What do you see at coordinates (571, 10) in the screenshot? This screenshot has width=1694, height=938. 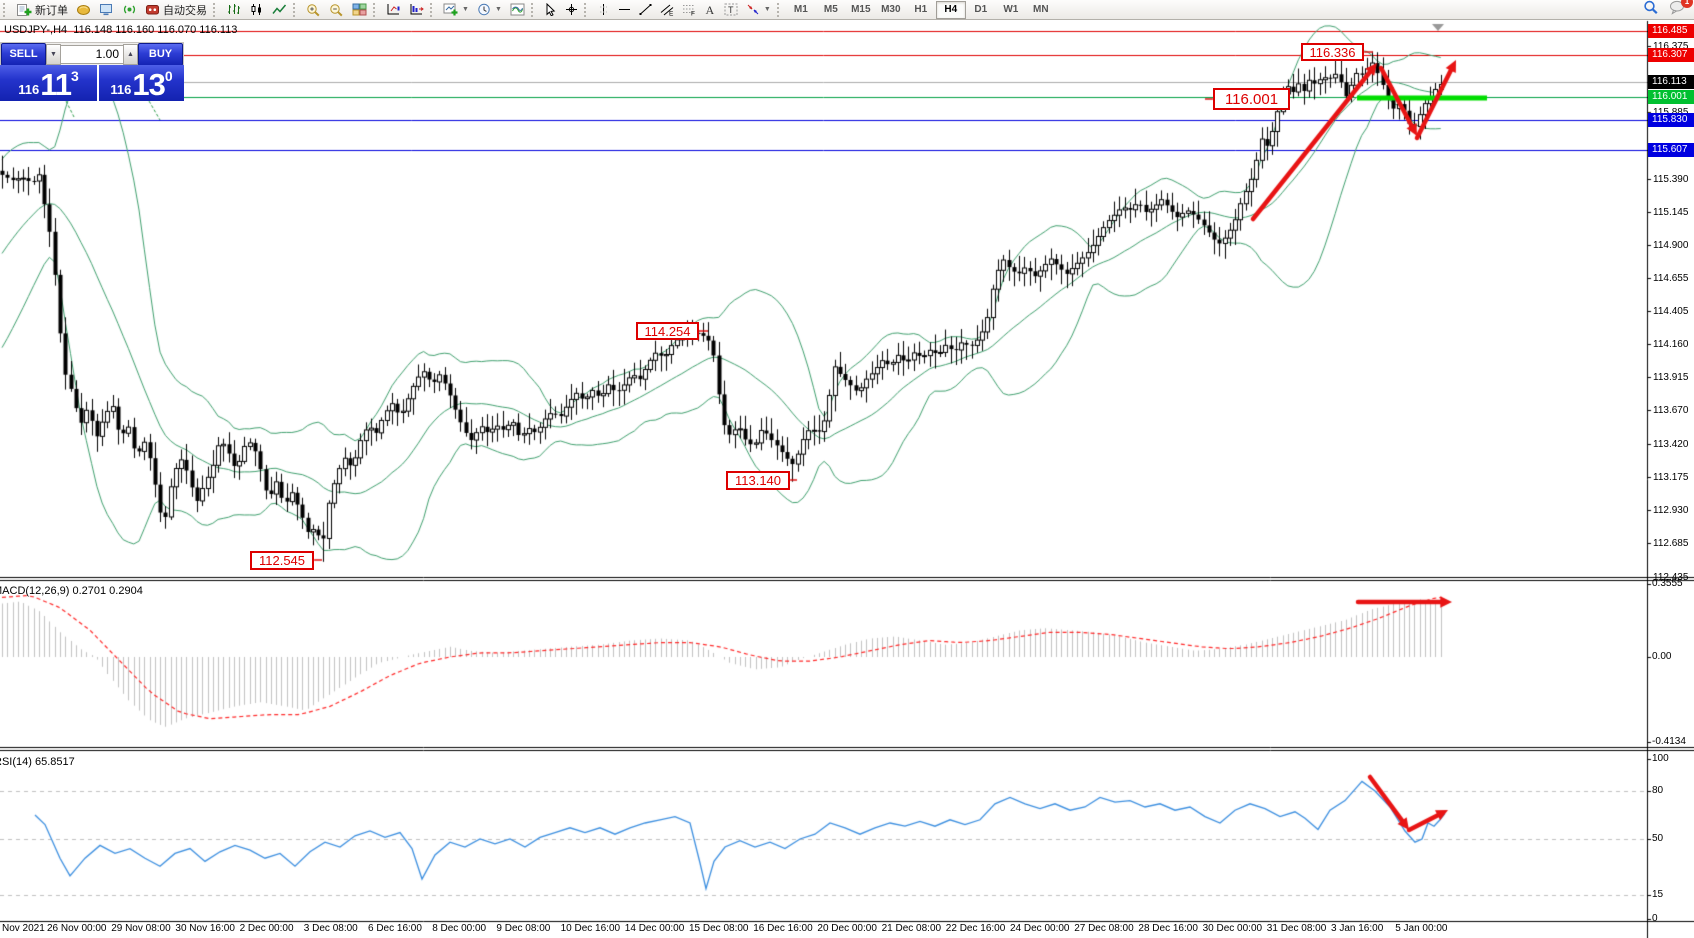 I see `crosshair-button` at bounding box center [571, 10].